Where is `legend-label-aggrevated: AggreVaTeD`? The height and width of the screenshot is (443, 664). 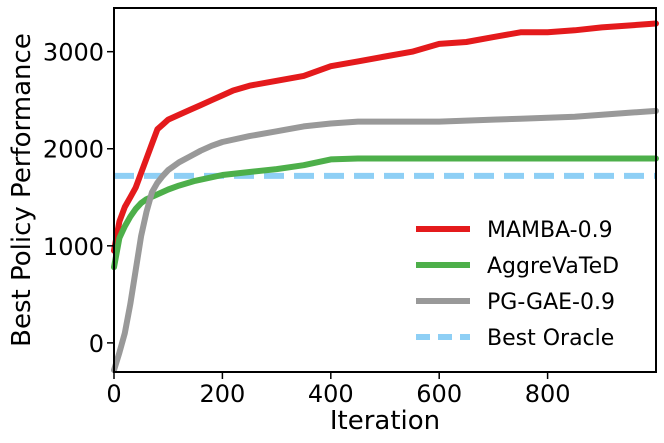
legend-label-aggrevated: AggreVaTeD is located at coordinates (553, 266).